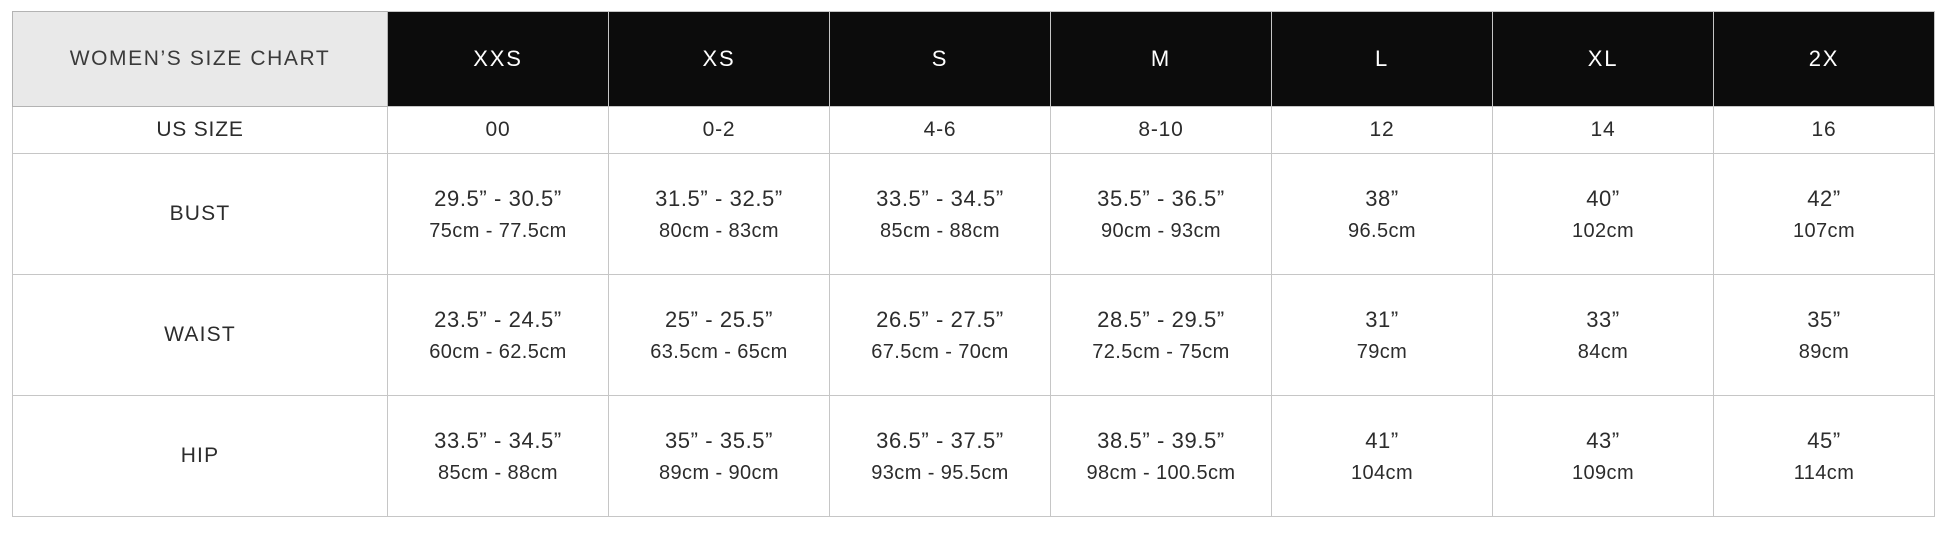 Image resolution: width=1946 pixels, height=549 pixels. I want to click on hip-2x-cm: 114cm, so click(1824, 472).